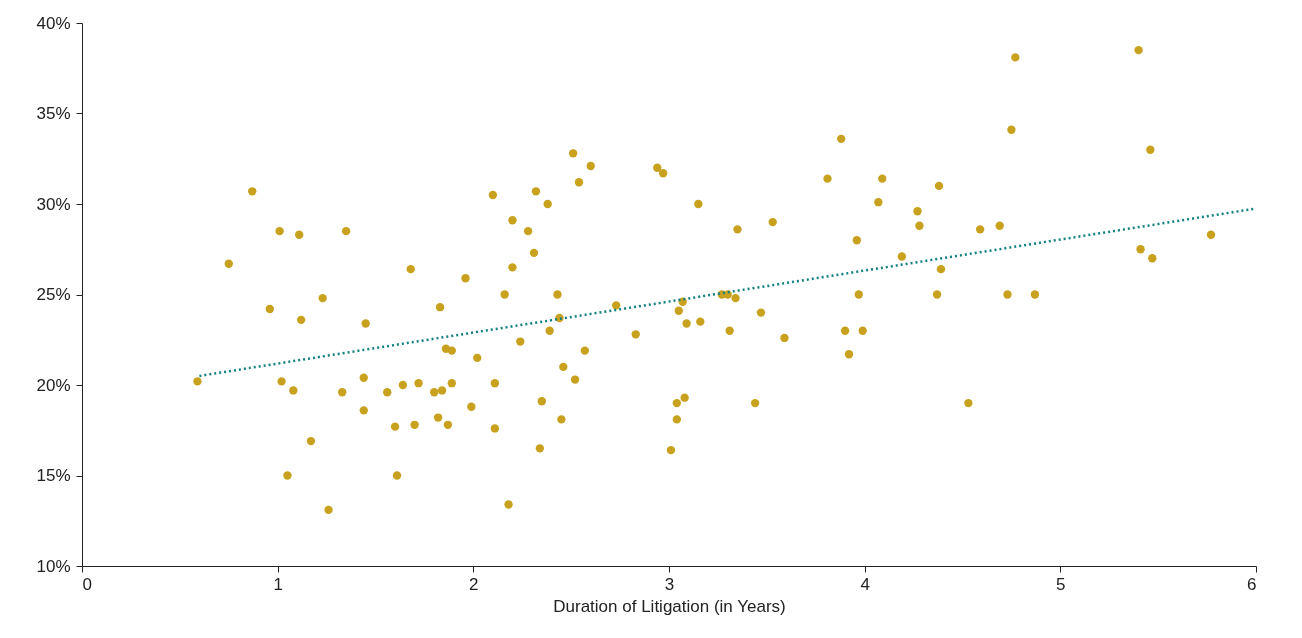 Image resolution: width=1302 pixels, height=638 pixels. Describe the element at coordinates (669, 606) in the screenshot. I see `x-axis-title: Duration of Litigation (in Years)` at that location.